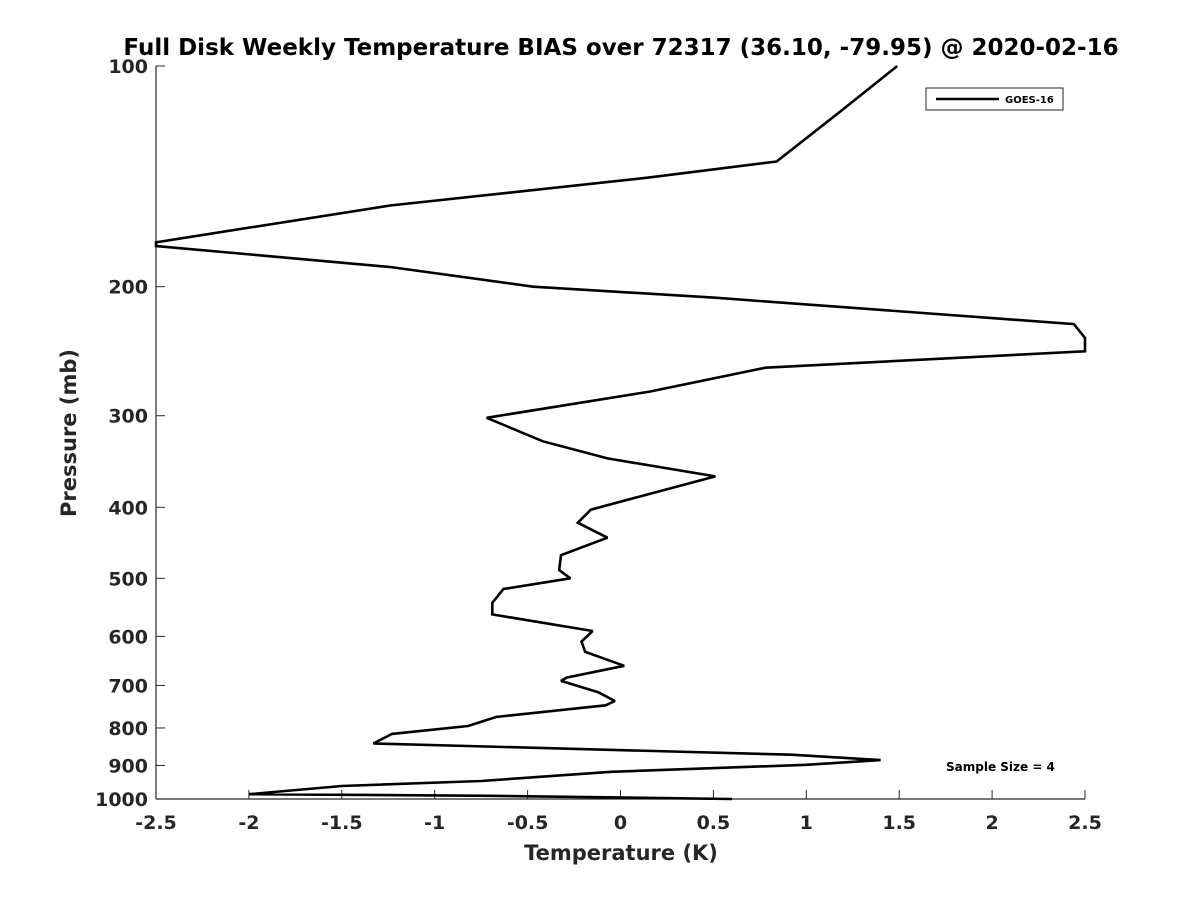 The height and width of the screenshot is (900, 1200). Describe the element at coordinates (128, 579) in the screenshot. I see `y-tick-label: 500` at that location.